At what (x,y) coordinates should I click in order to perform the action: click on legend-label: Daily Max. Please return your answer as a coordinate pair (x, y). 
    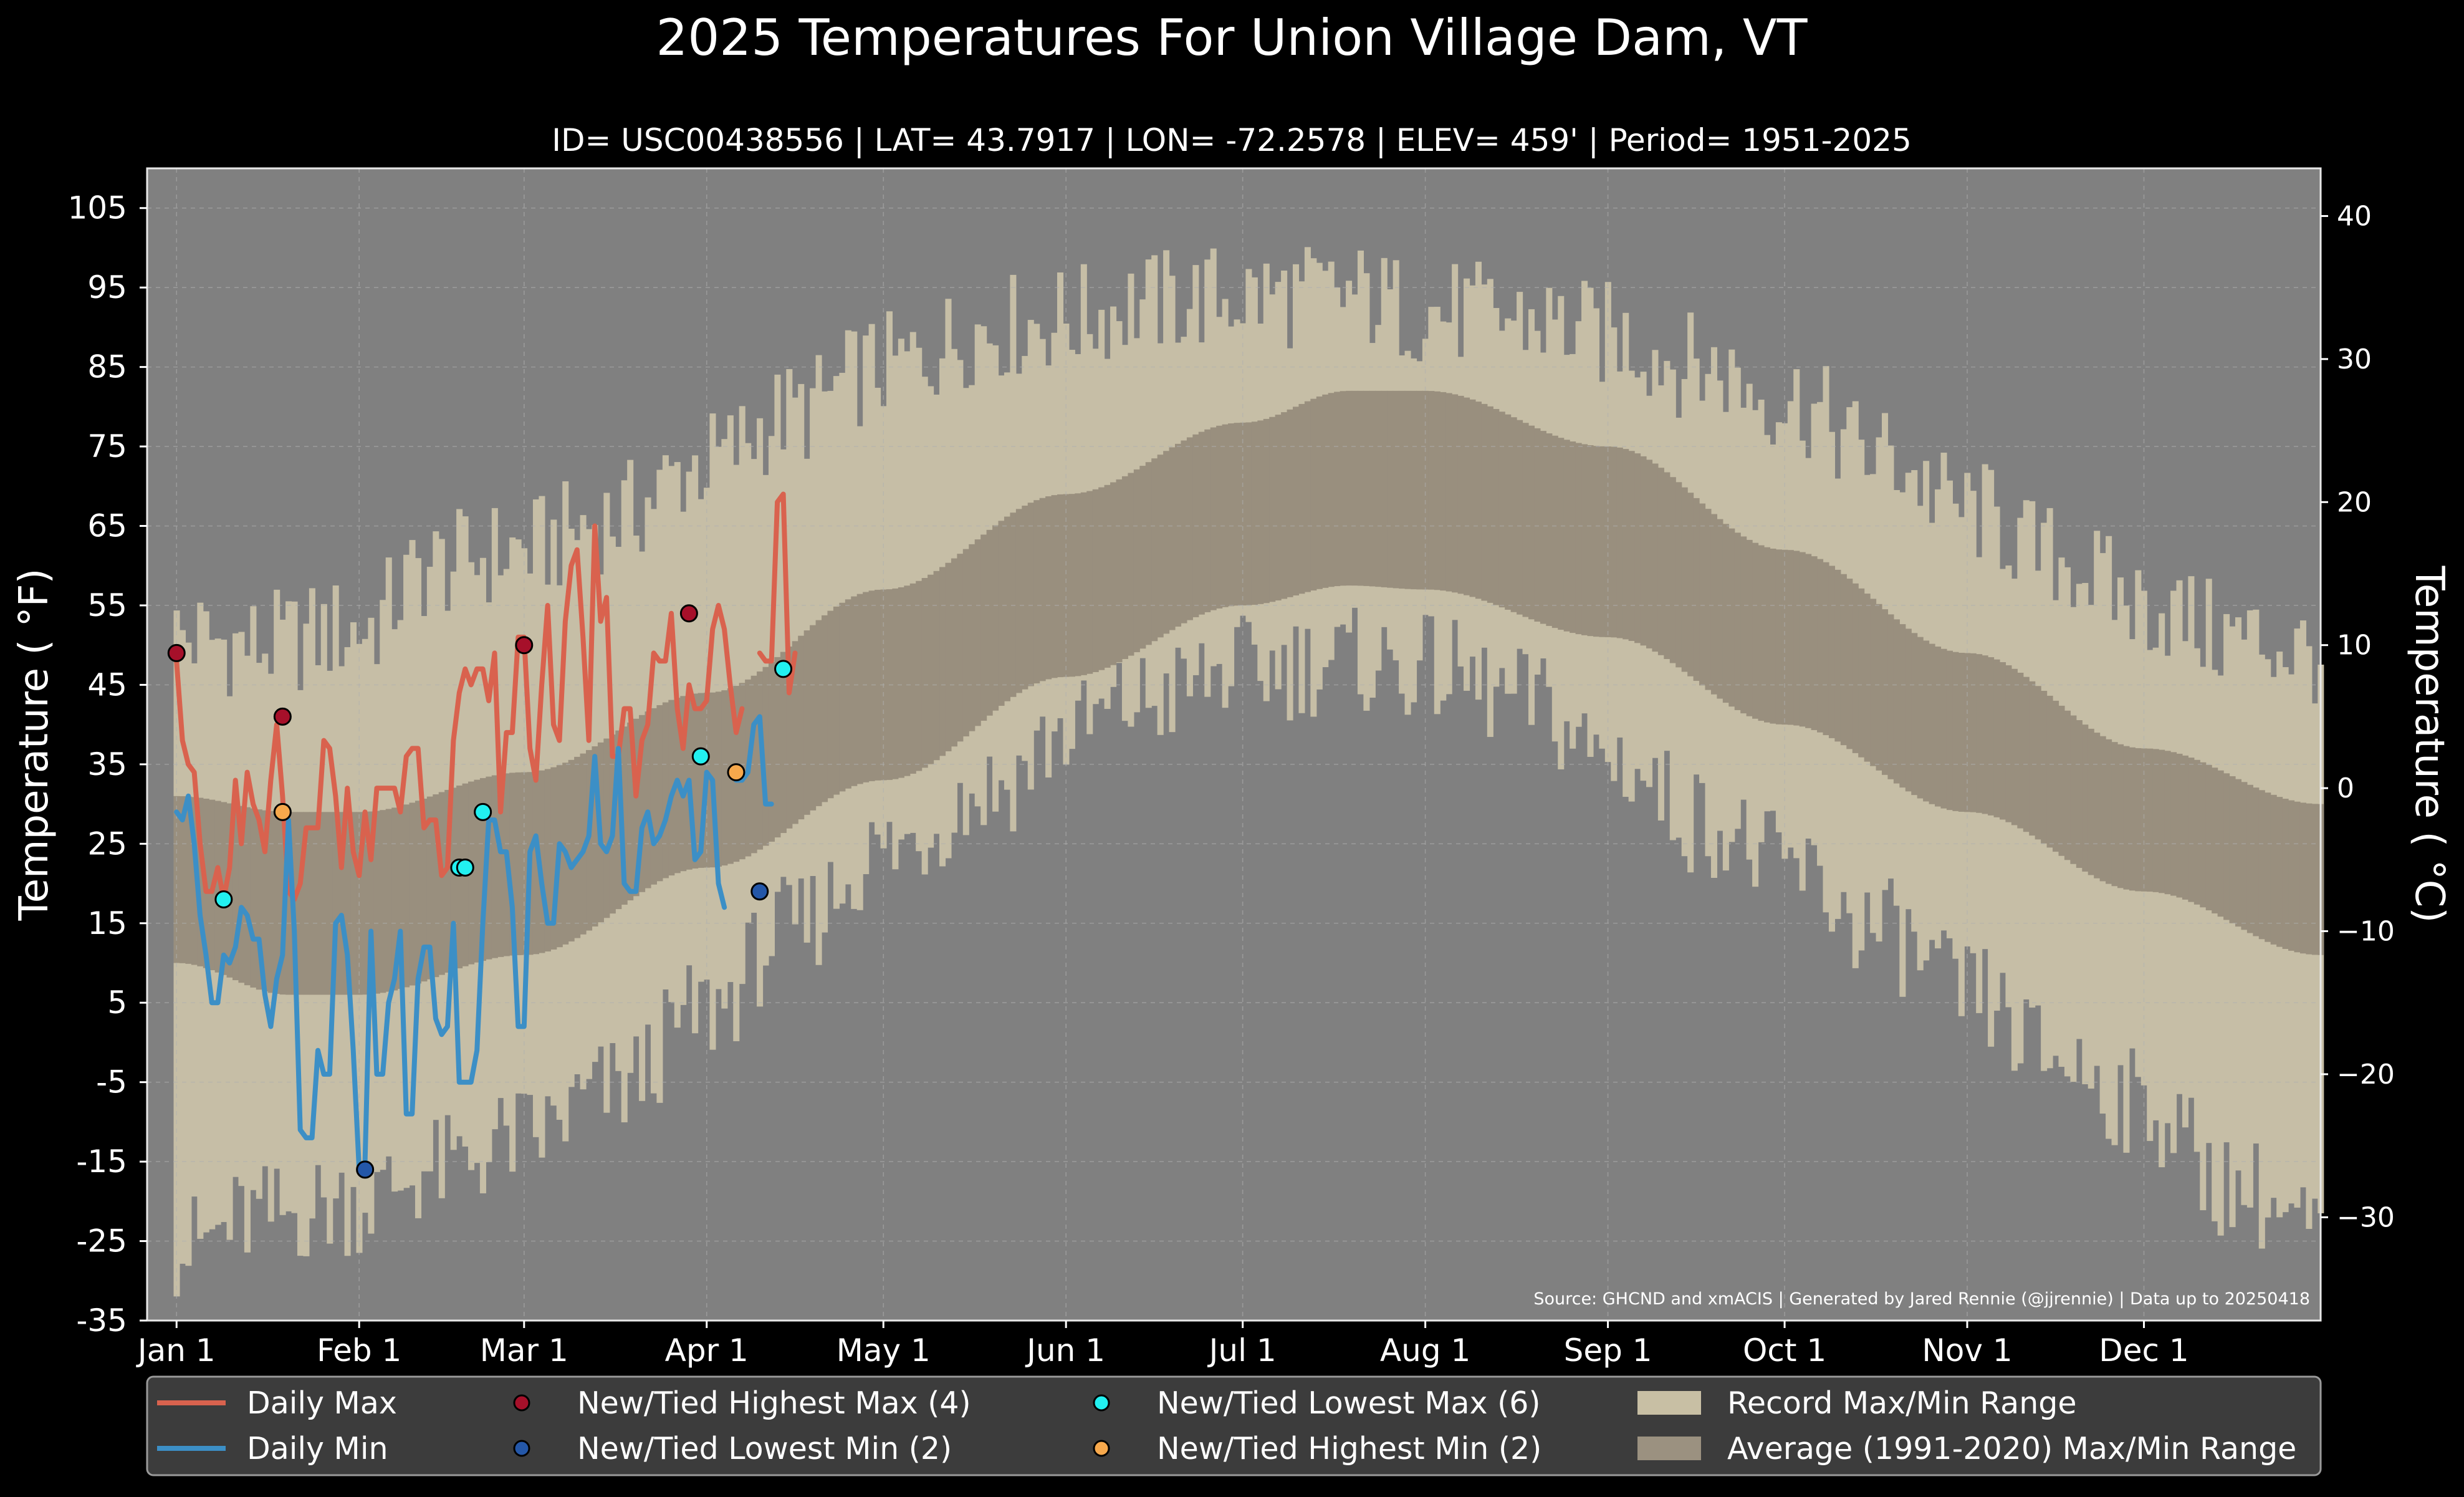
    Looking at the image, I should click on (322, 1403).